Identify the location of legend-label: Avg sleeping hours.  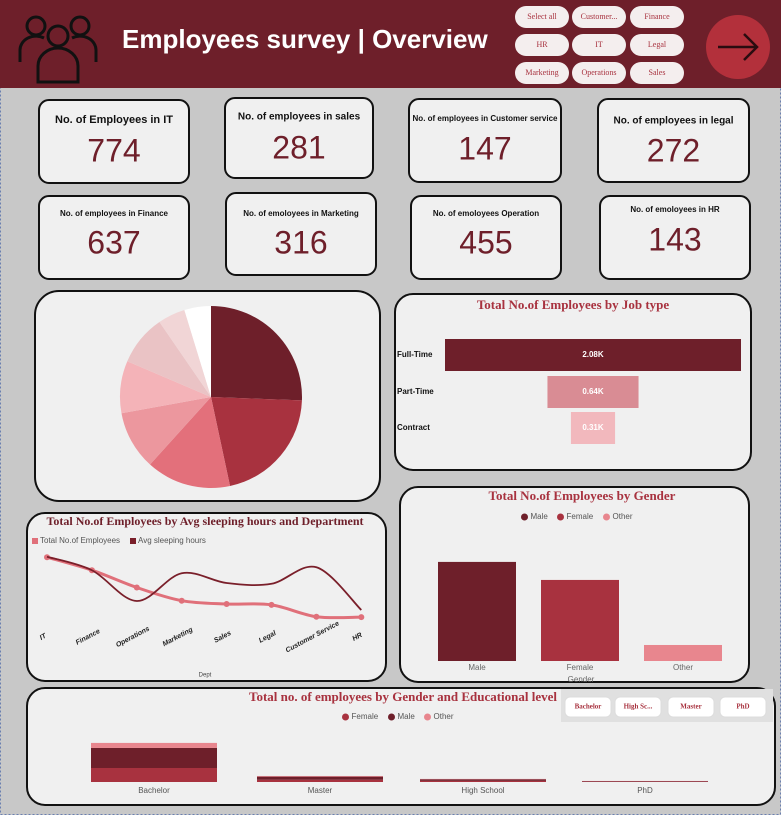
(172, 540).